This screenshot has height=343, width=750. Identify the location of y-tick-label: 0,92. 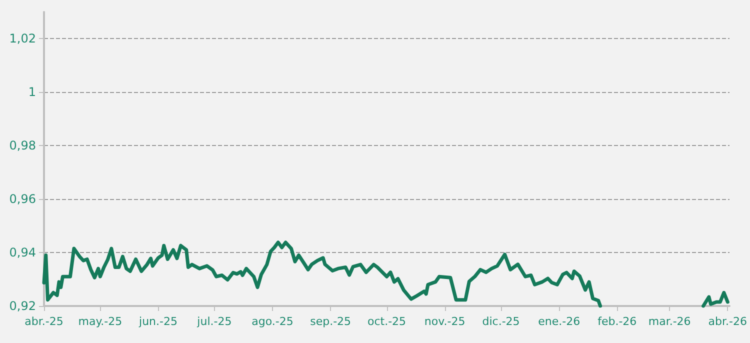
(22, 306).